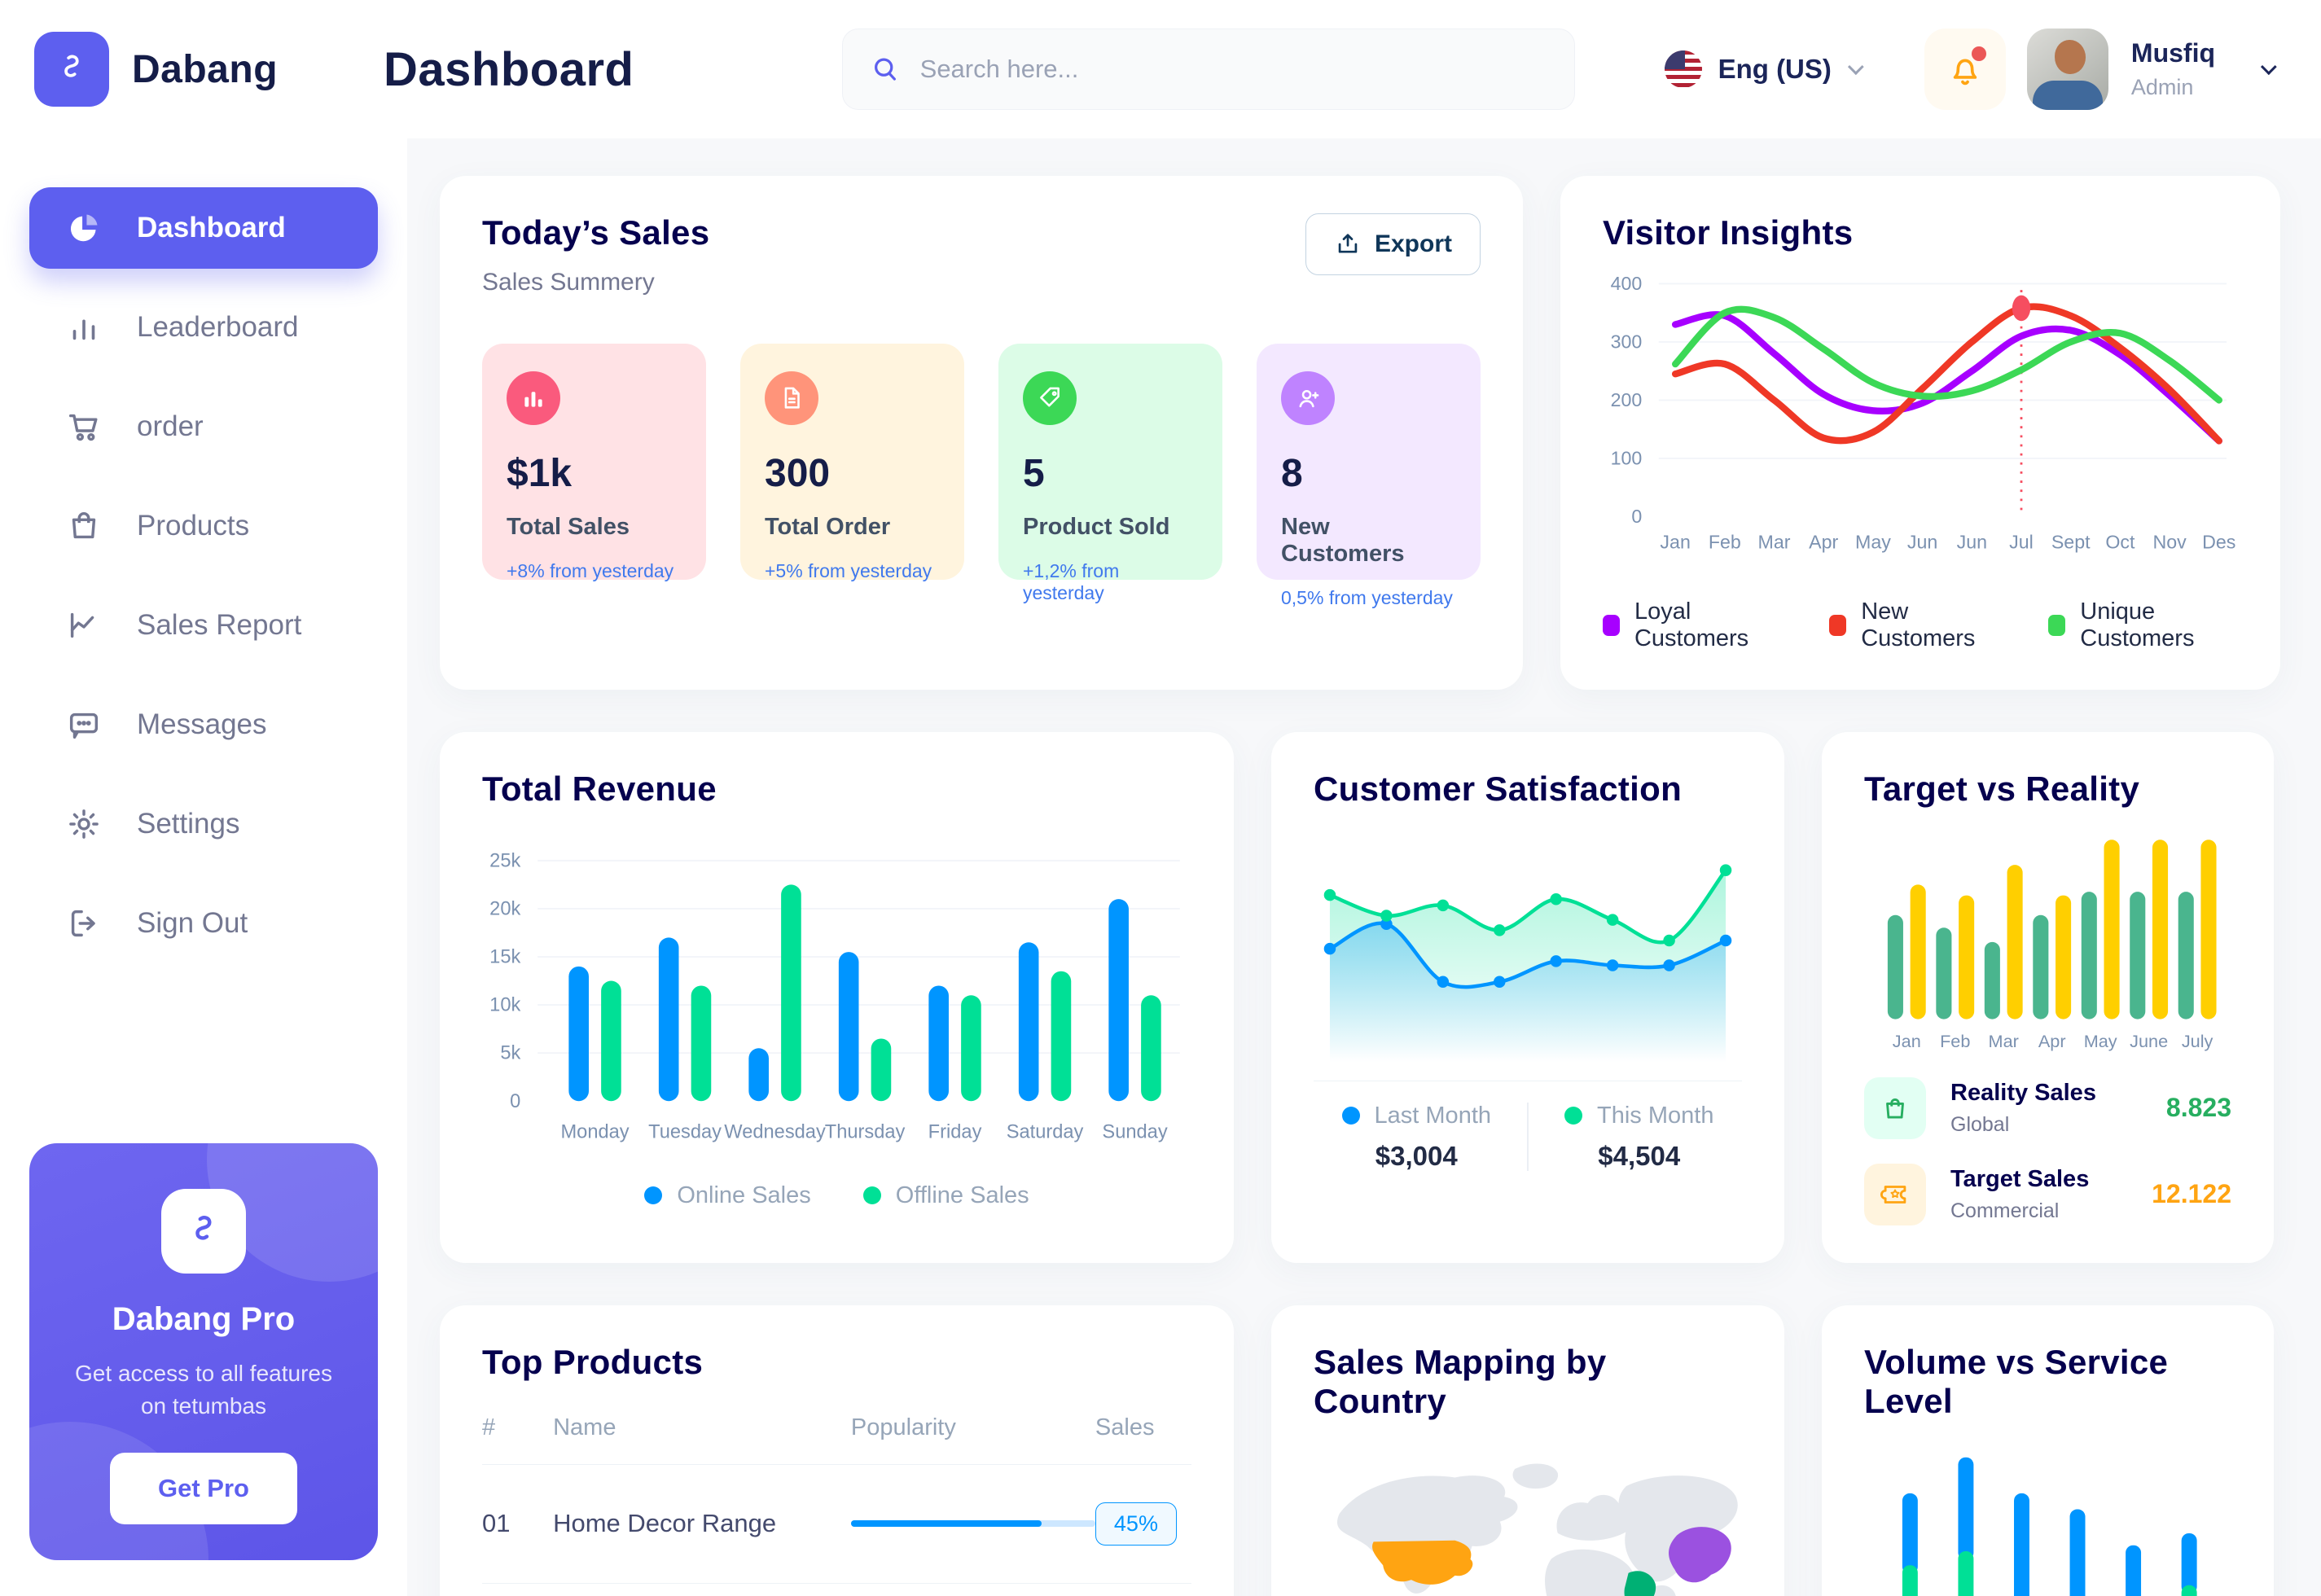 The height and width of the screenshot is (1596, 2321). What do you see at coordinates (1775, 69) in the screenshot?
I see `language-label: Eng (US)` at bounding box center [1775, 69].